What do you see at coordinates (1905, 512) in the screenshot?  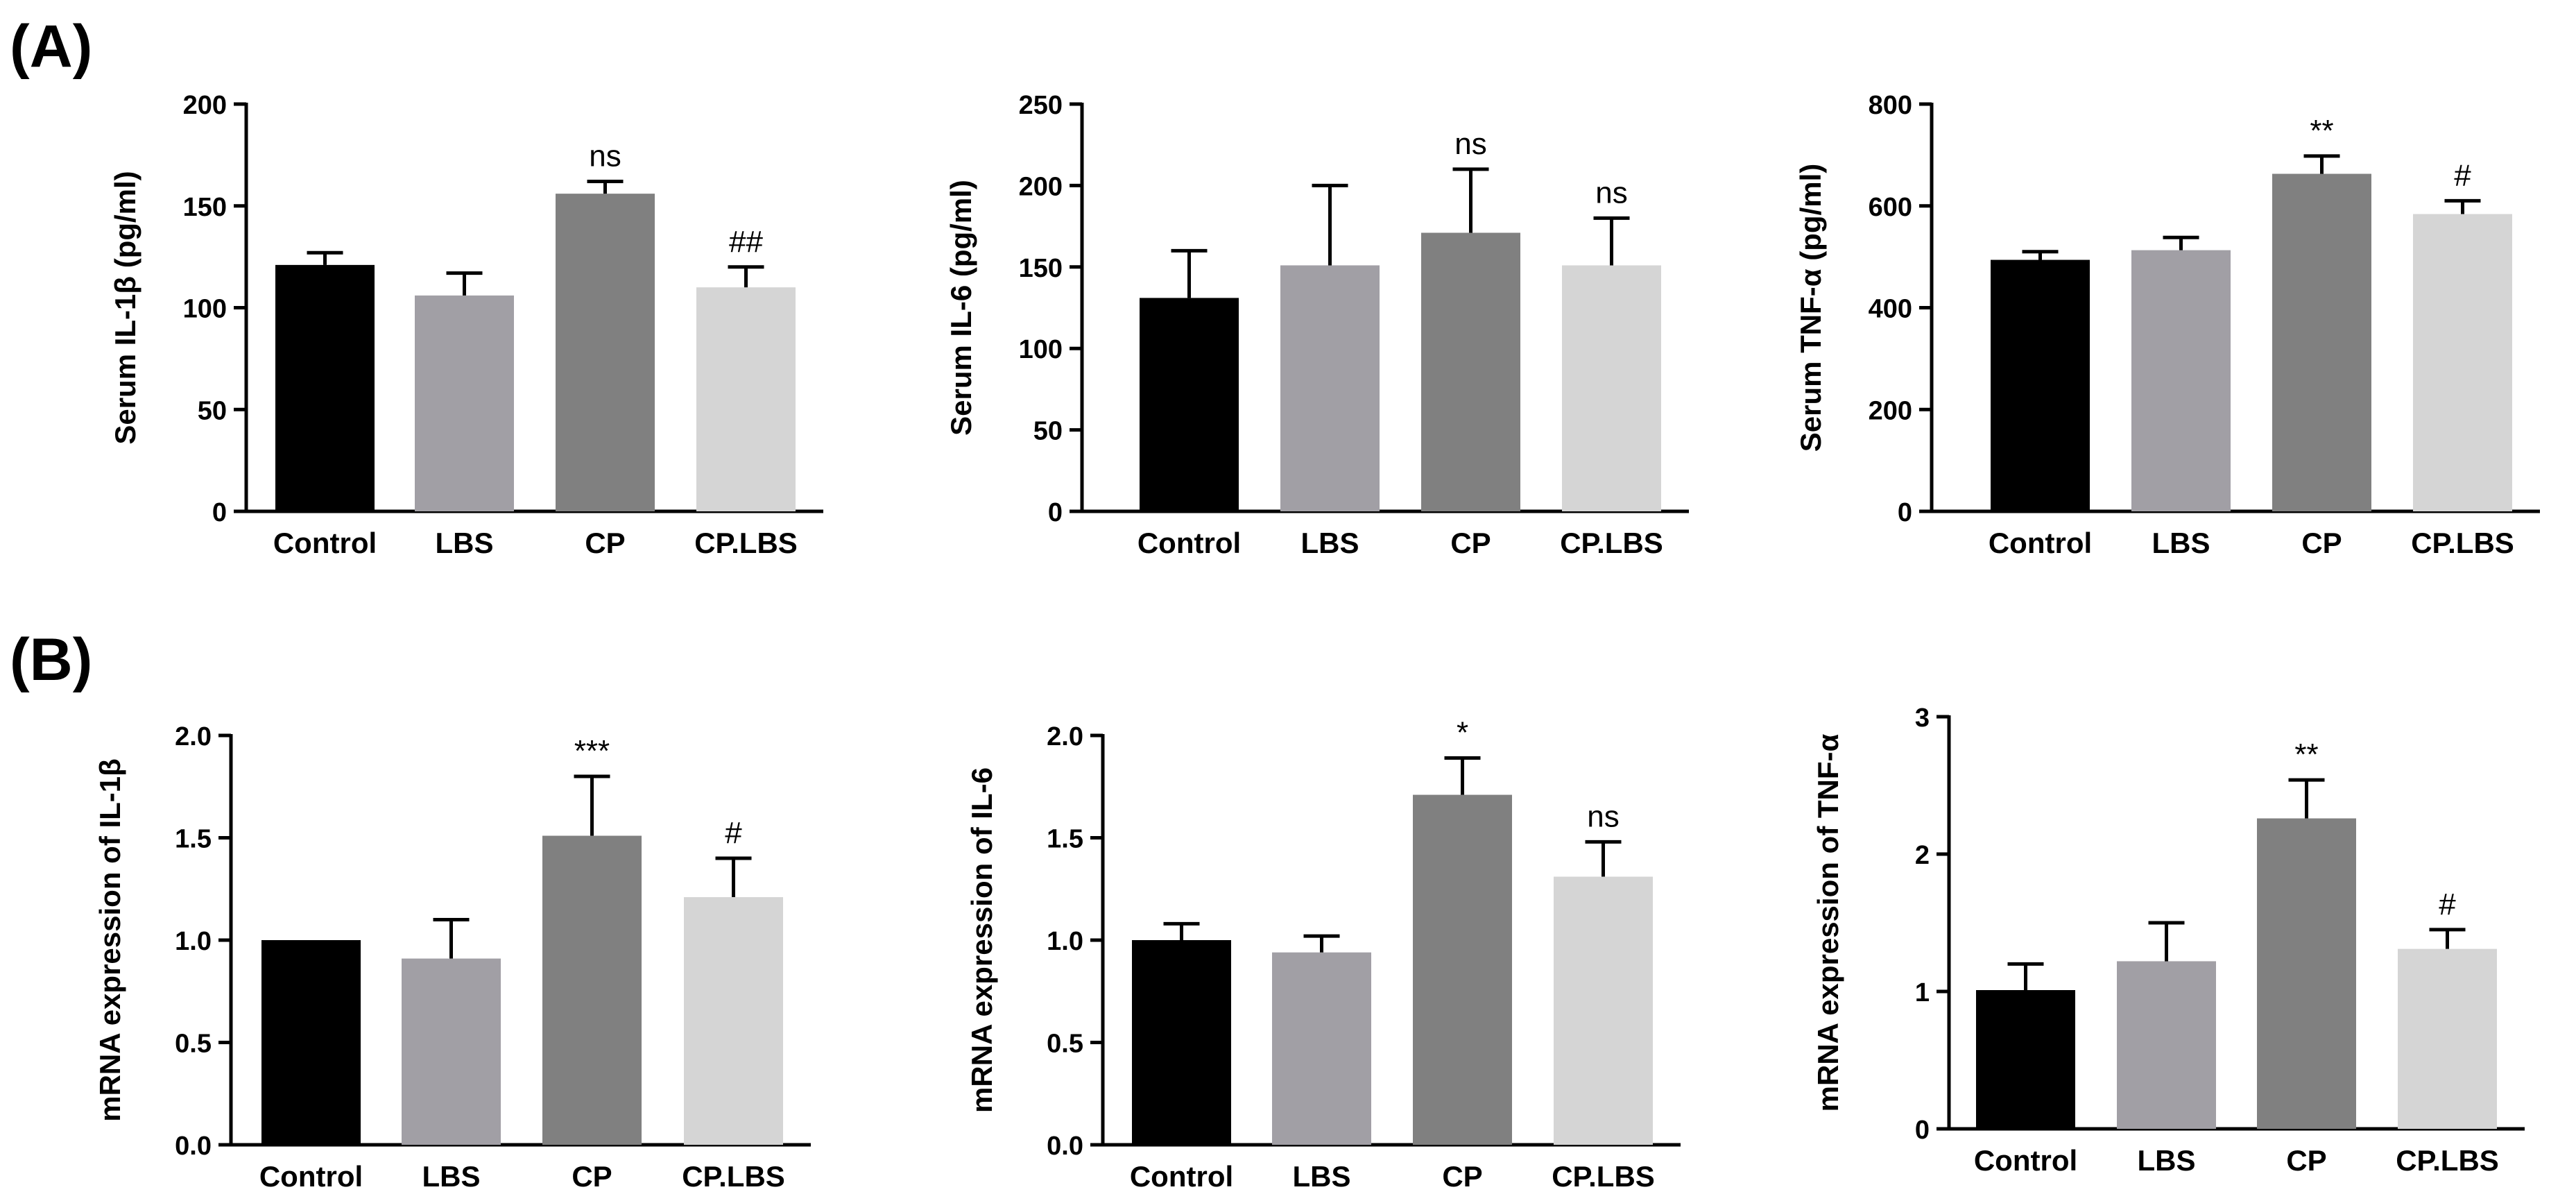 I see `chart-3-y-tick-label: 0` at bounding box center [1905, 512].